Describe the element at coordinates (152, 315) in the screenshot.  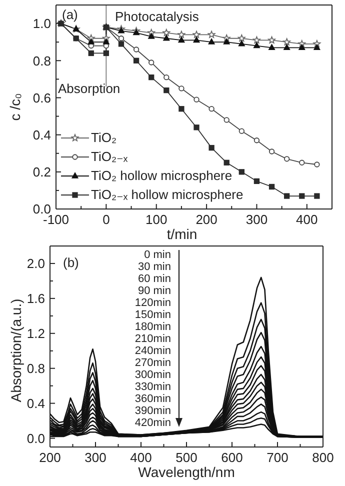
I see `annotation: 150min` at that location.